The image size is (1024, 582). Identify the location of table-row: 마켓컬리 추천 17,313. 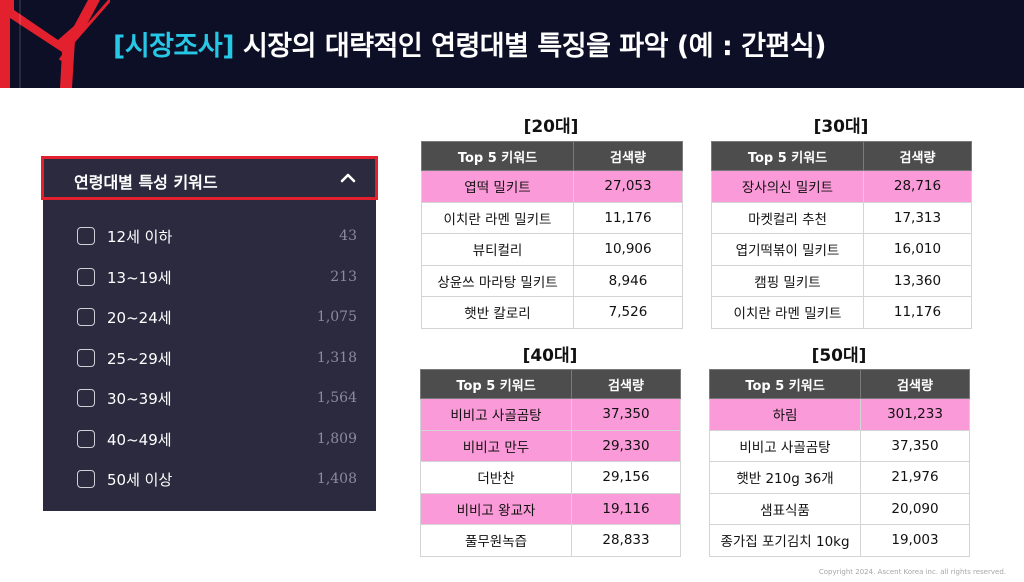
(841, 217).